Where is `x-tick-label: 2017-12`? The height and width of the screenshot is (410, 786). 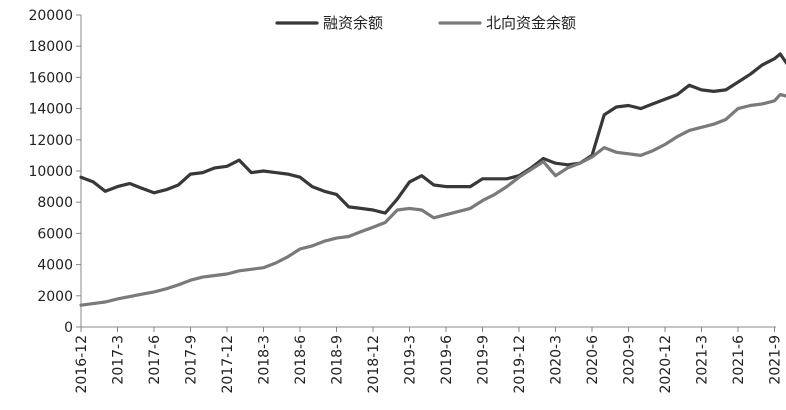
x-tick-label: 2017-12 is located at coordinates (228, 364).